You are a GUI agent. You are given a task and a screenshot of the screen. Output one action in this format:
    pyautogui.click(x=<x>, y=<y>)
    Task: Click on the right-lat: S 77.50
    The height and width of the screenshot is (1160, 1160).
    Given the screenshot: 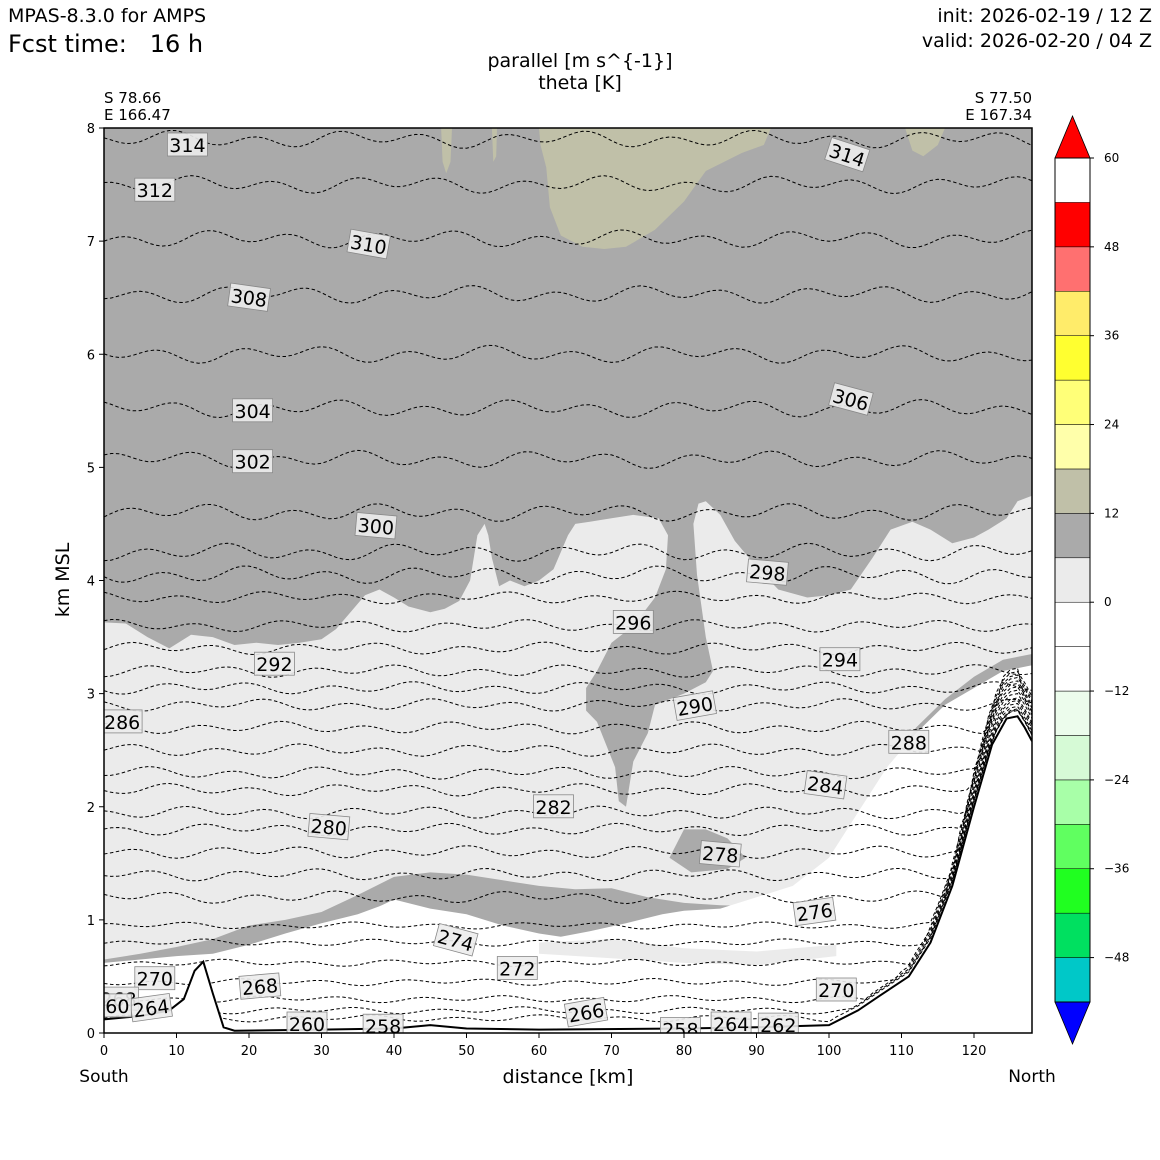 What is the action you would take?
    pyautogui.click(x=1003, y=98)
    